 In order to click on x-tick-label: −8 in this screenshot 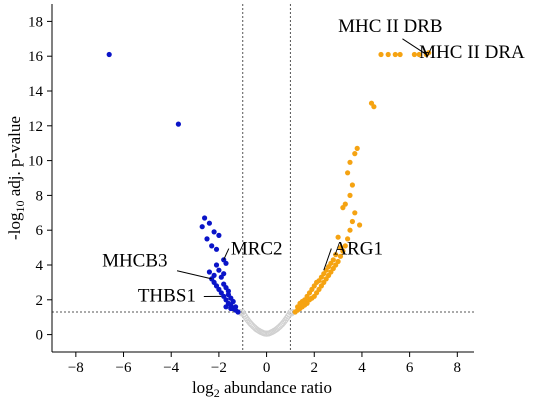, I will do `click(76, 368)`.